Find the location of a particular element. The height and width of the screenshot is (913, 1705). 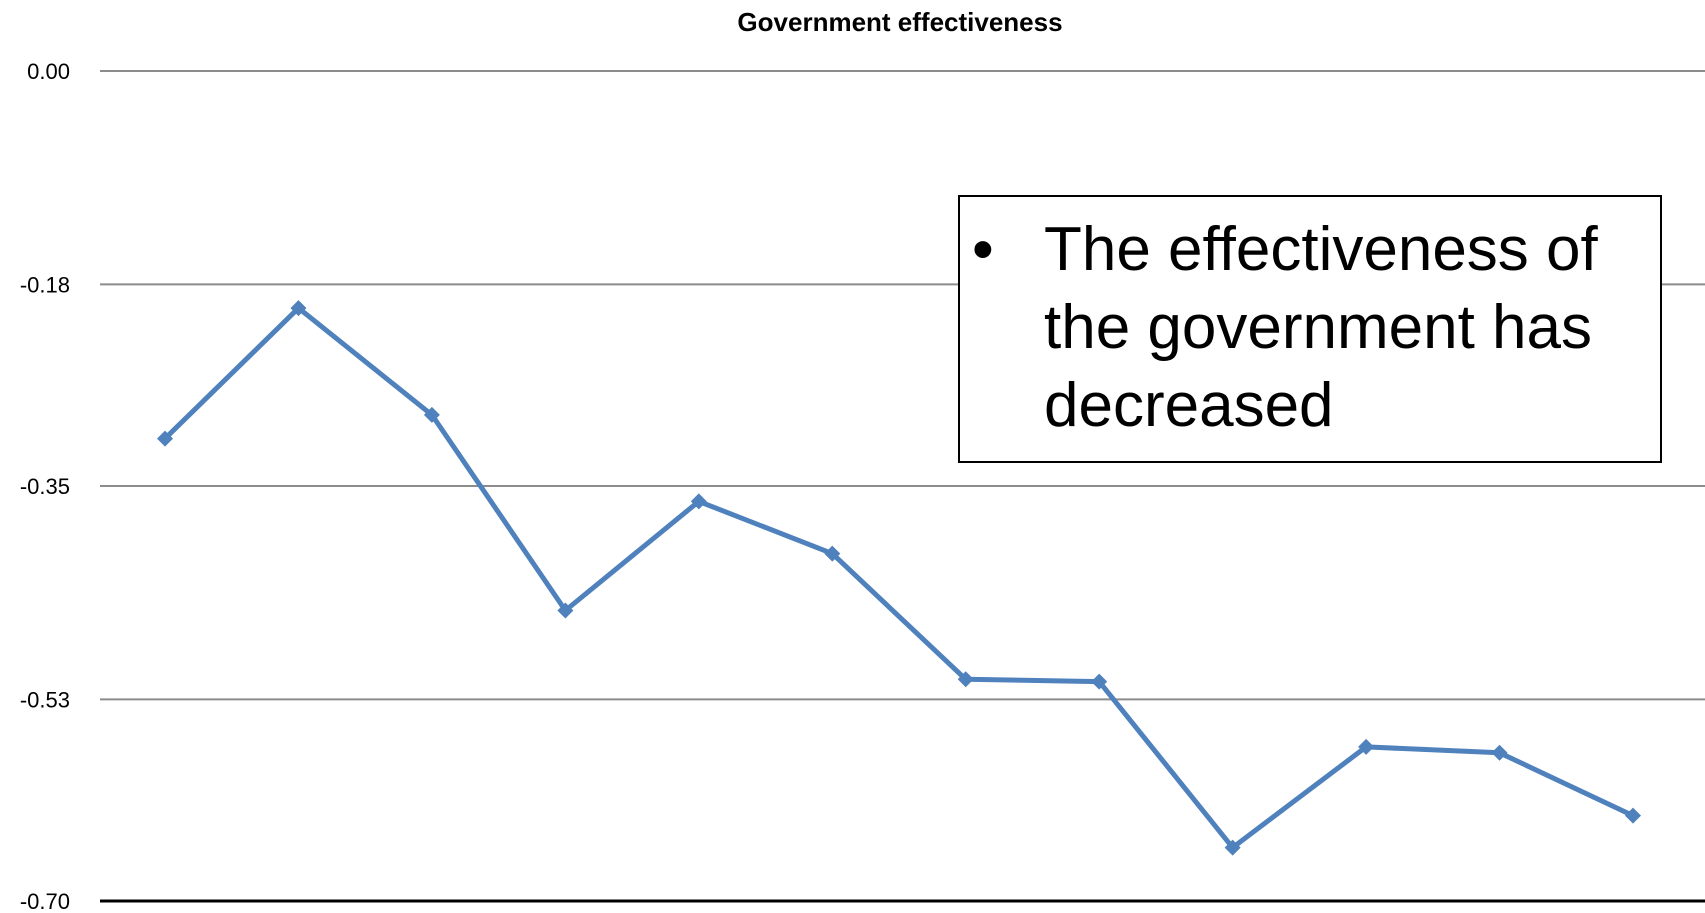

y-axis-tick-labels: 0.00 -0.18 -0.35 -0.53 -0.70 is located at coordinates (45, 486).